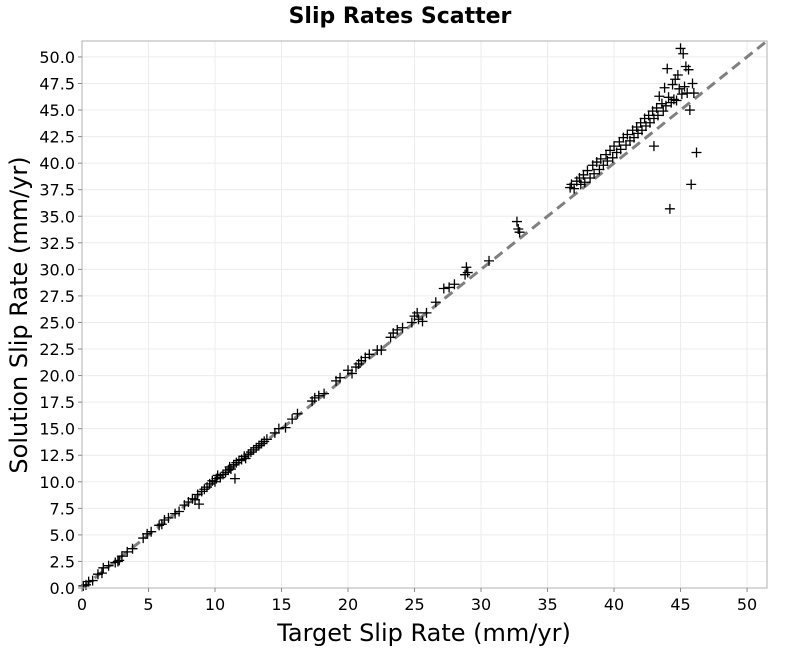  What do you see at coordinates (62, 508) in the screenshot?
I see `y-tick-label: 7.5` at bounding box center [62, 508].